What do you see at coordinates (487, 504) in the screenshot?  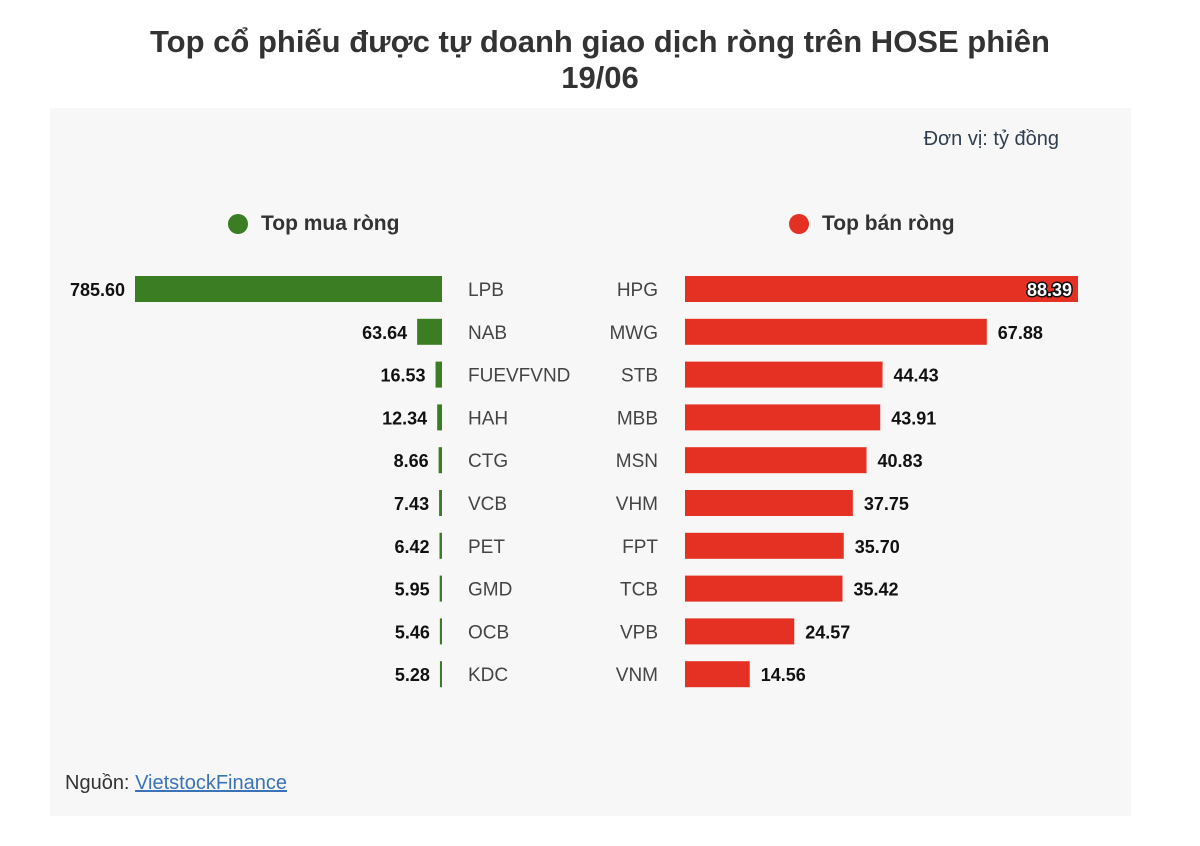 I see `buy-category-label: VCB` at bounding box center [487, 504].